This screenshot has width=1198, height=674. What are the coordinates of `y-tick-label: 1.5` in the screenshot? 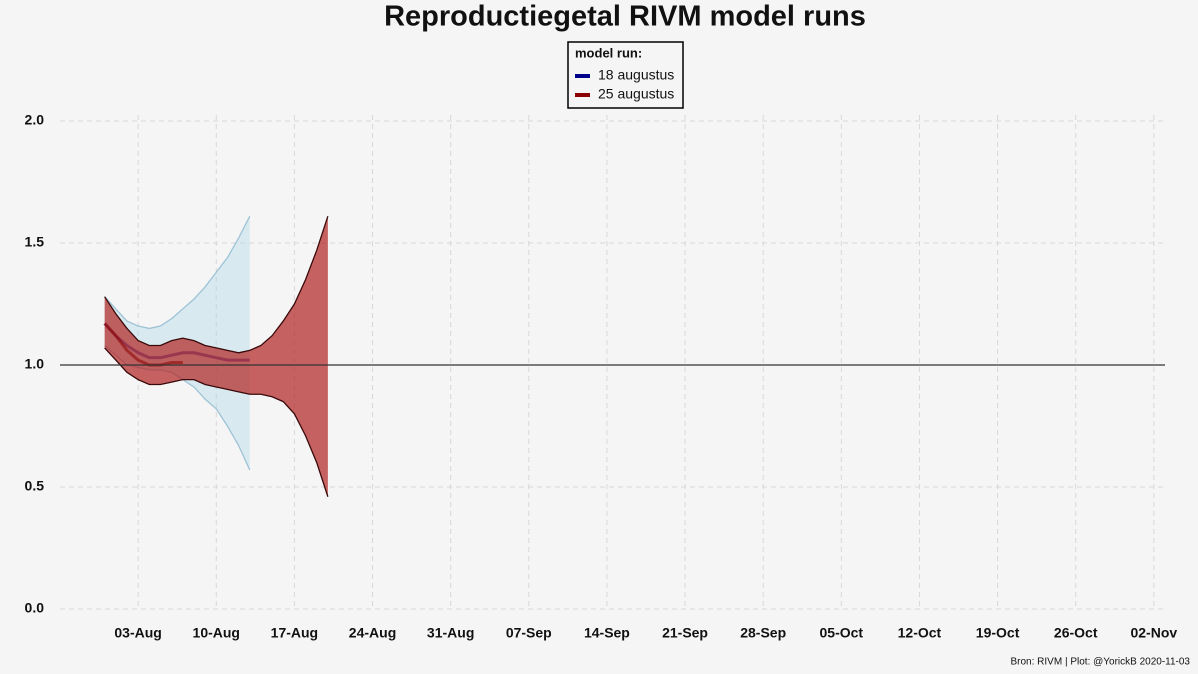 It's located at (35, 242).